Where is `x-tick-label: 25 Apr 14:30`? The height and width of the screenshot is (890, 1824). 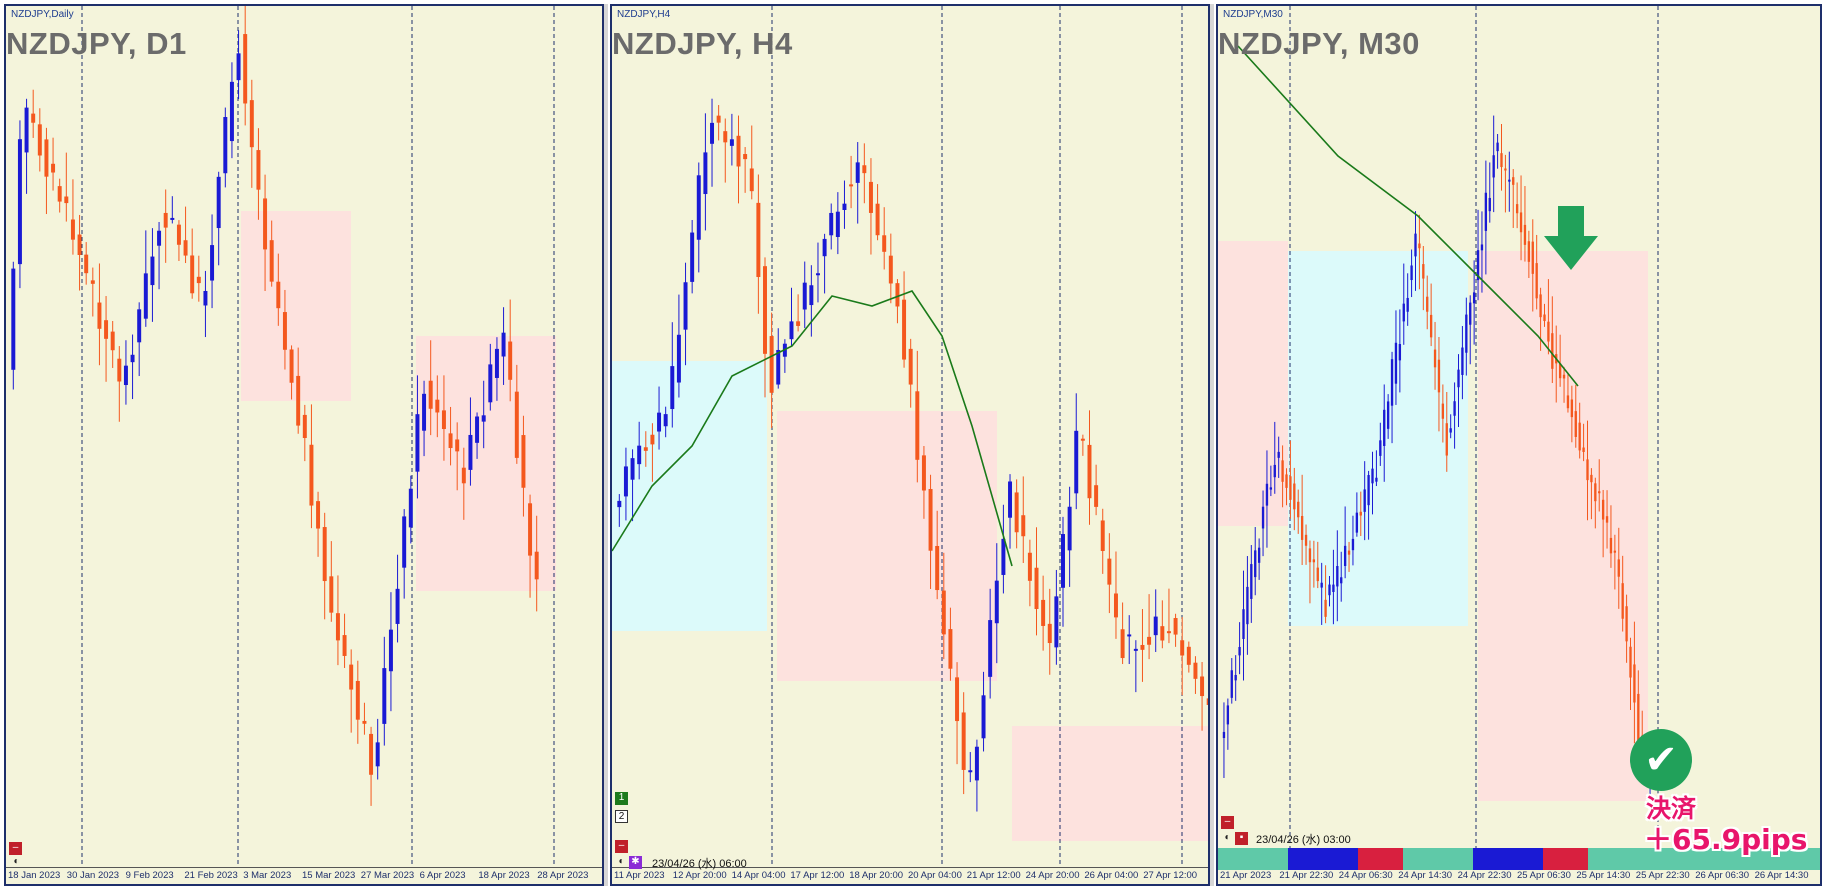 x-tick-label: 25 Apr 14:30 is located at coordinates (1603, 875).